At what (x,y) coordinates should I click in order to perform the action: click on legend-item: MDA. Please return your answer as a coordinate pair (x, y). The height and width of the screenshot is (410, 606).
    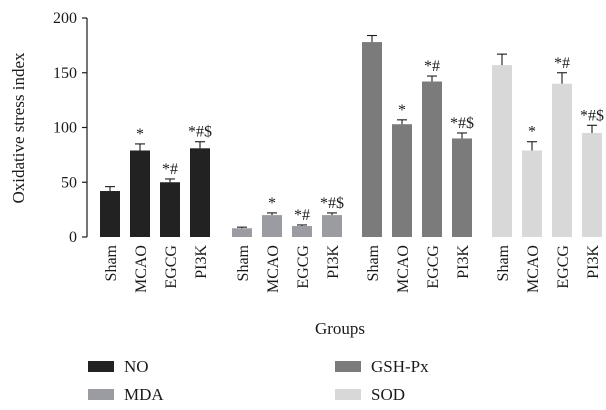
    Looking at the image, I should click on (126, 394).